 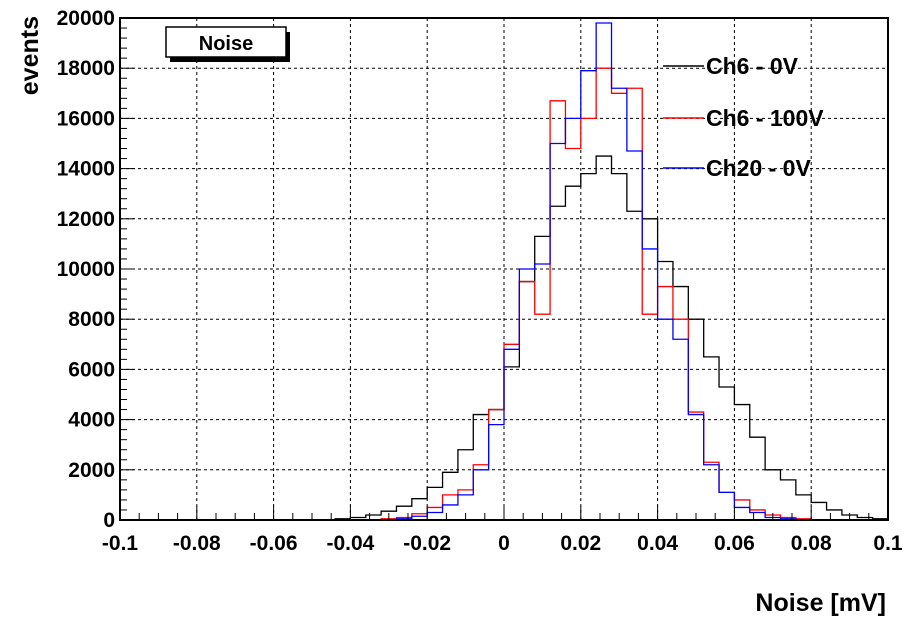 What do you see at coordinates (811, 543) in the screenshot?
I see `x-tick-label: 0.08` at bounding box center [811, 543].